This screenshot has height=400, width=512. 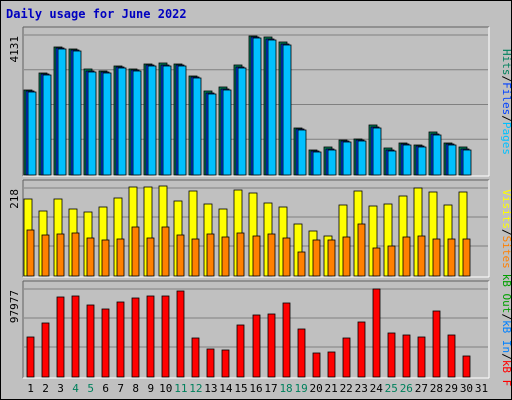 I want to click on legend-entry: kB In, so click(x=506, y=336).